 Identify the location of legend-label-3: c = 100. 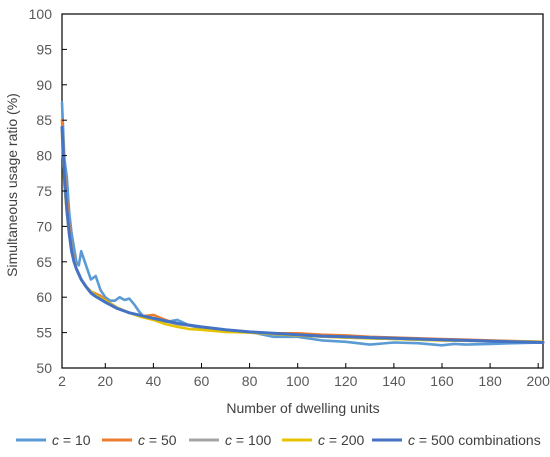
(248, 440).